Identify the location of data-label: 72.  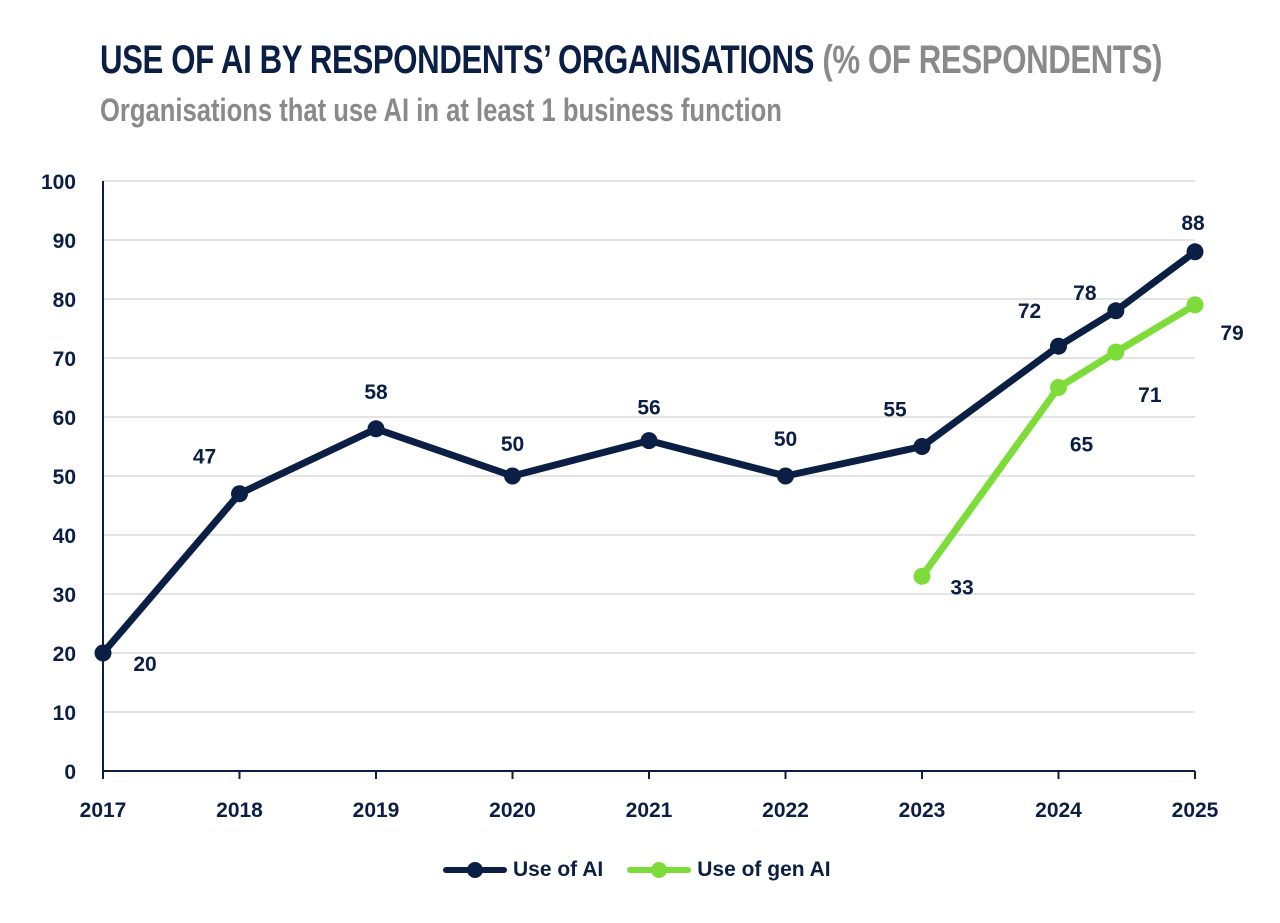
(1029, 311).